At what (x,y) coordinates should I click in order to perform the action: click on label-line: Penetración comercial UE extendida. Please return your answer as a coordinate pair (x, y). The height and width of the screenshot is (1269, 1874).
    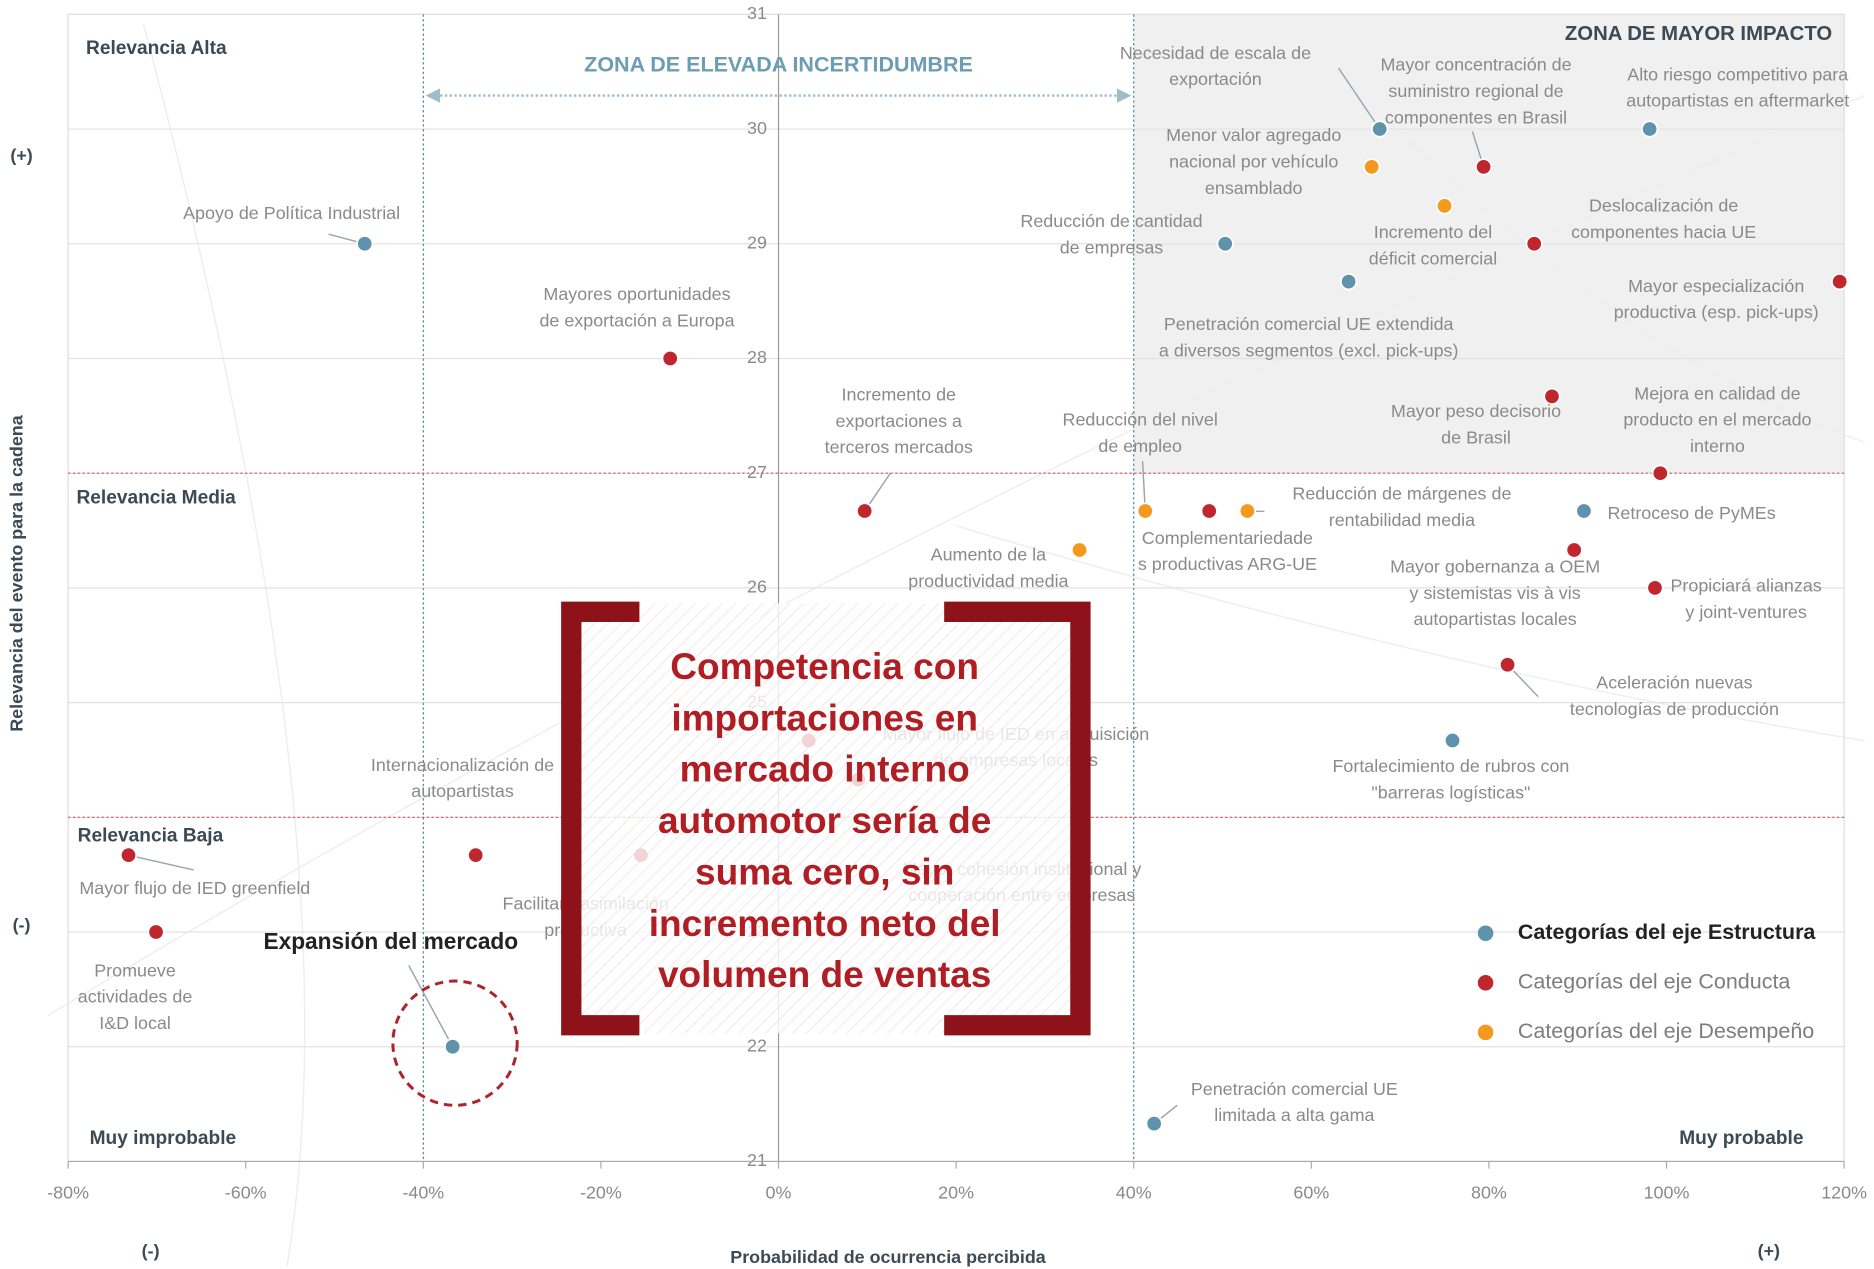
    Looking at the image, I should click on (1309, 324).